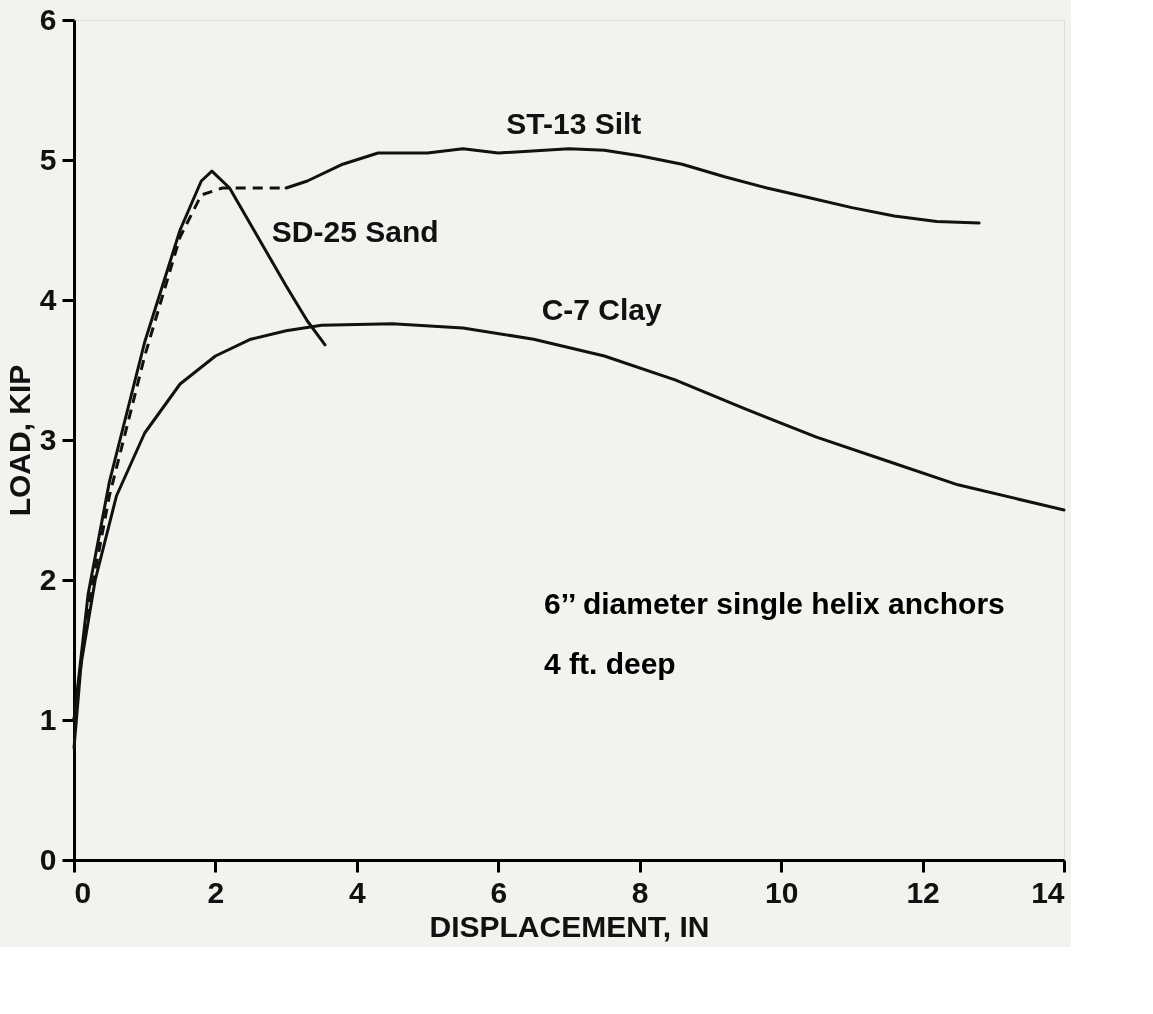  Describe the element at coordinates (781, 892) in the screenshot. I see `x-tick-label: 10` at that location.